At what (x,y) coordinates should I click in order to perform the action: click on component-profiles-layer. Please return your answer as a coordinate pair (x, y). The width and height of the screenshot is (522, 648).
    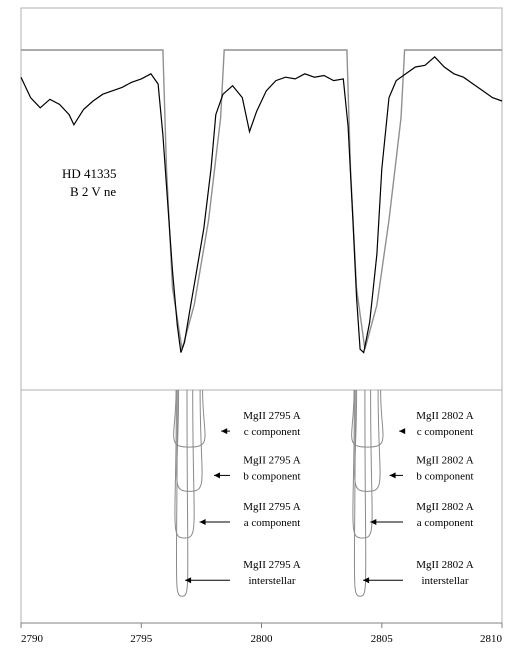
    Looking at the image, I should click on (278, 493).